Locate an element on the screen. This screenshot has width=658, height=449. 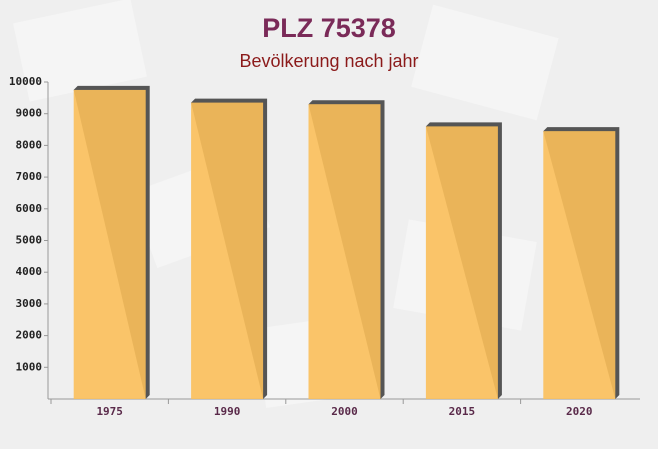
y-tick-label: 6000 is located at coordinates (29, 208).